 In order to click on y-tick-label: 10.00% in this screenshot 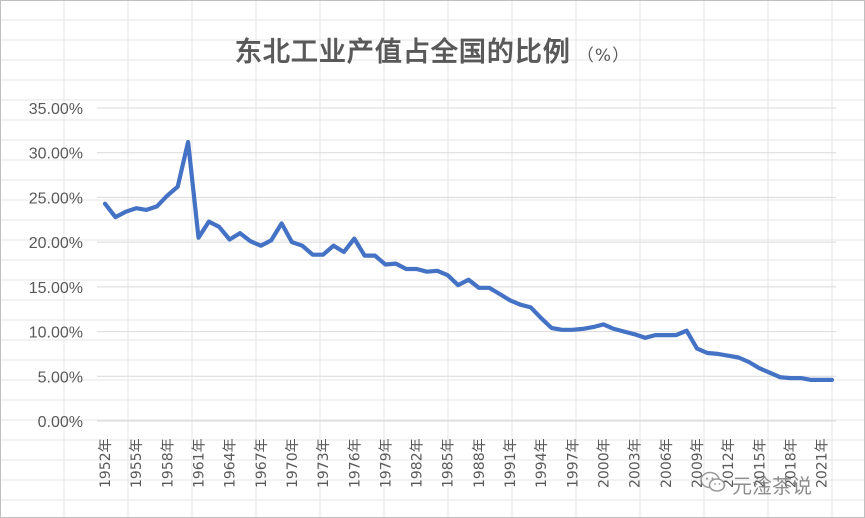, I will do `click(56, 333)`.